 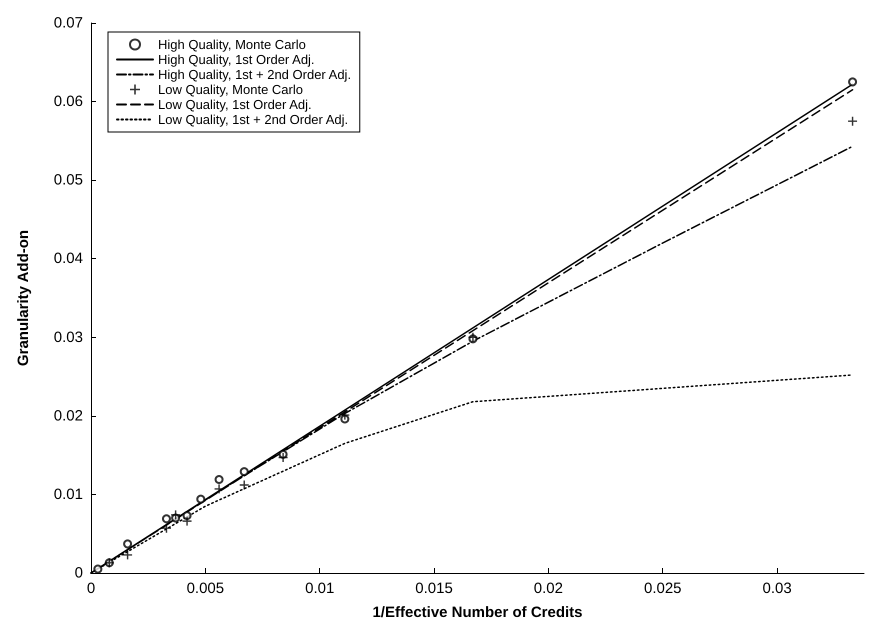 What do you see at coordinates (232, 44) in the screenshot?
I see `legend-label: High Quality, Monte Carlo` at bounding box center [232, 44].